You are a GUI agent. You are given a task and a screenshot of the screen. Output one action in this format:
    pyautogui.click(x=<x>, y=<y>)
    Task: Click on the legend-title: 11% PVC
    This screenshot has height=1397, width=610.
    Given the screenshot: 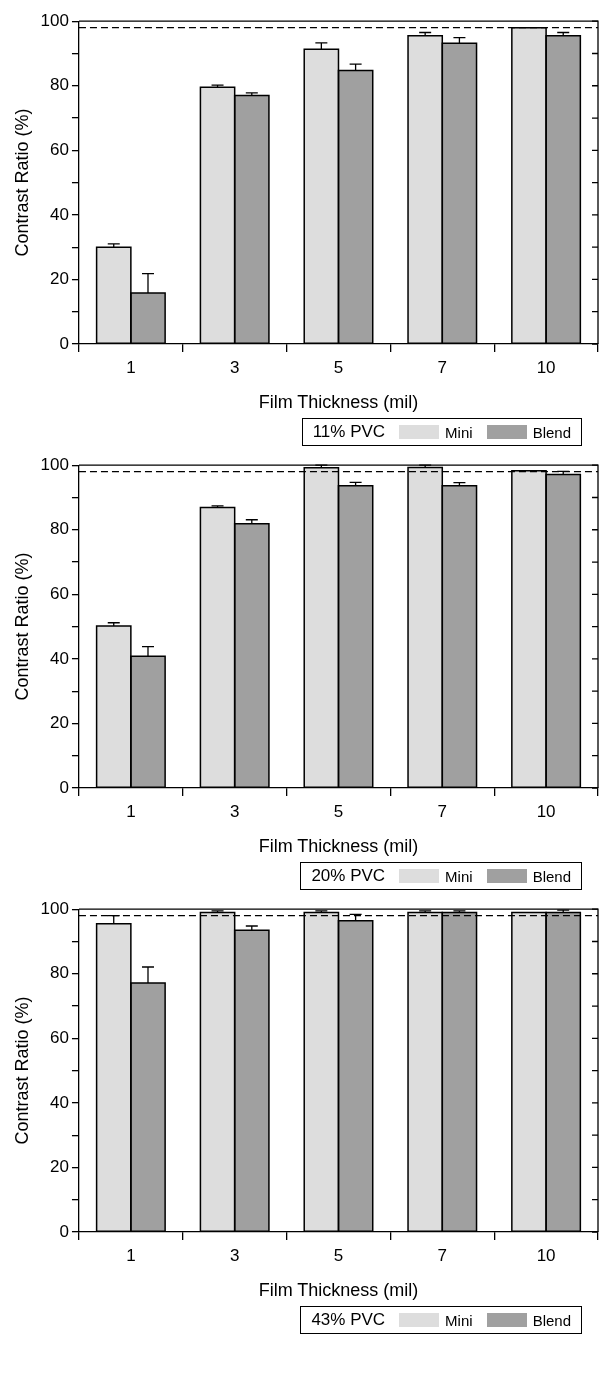 What is the action you would take?
    pyautogui.click(x=349, y=432)
    